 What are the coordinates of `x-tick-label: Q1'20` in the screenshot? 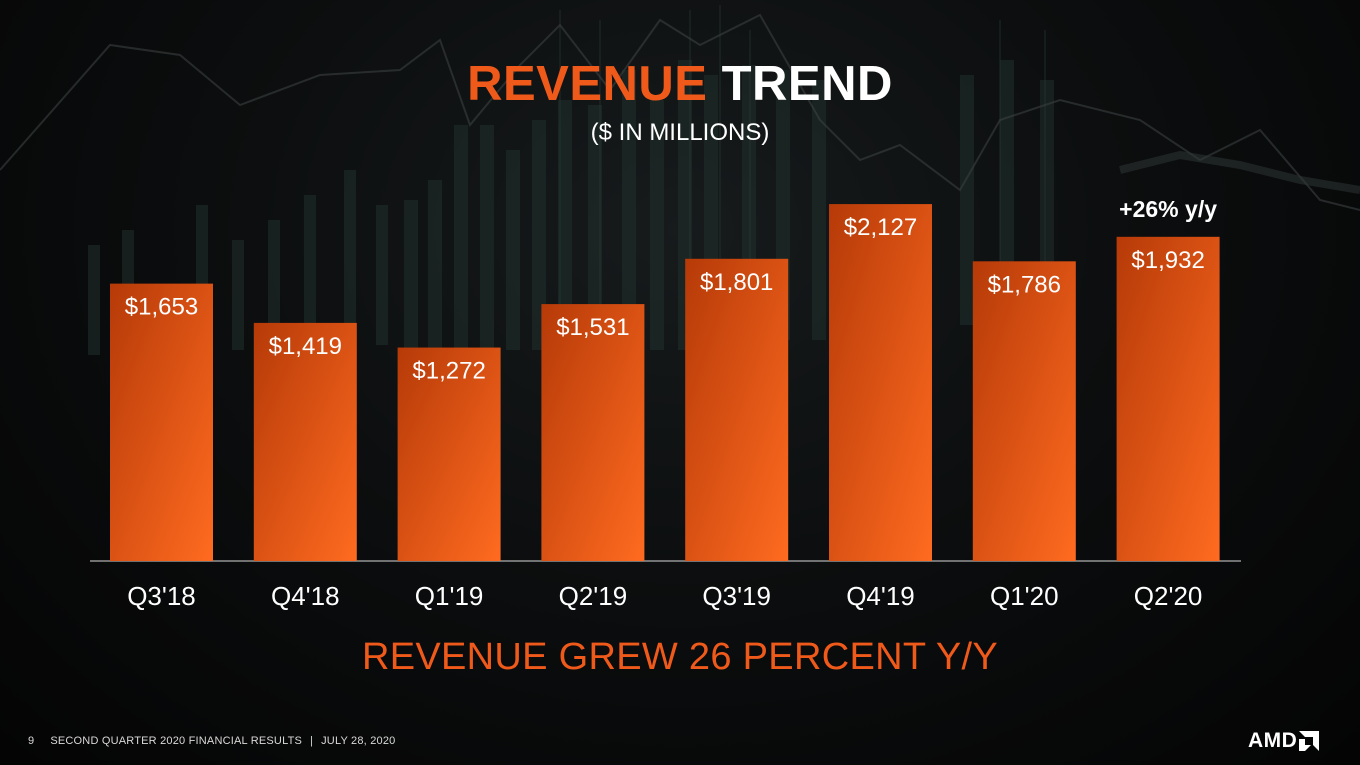 It's located at (1024, 596).